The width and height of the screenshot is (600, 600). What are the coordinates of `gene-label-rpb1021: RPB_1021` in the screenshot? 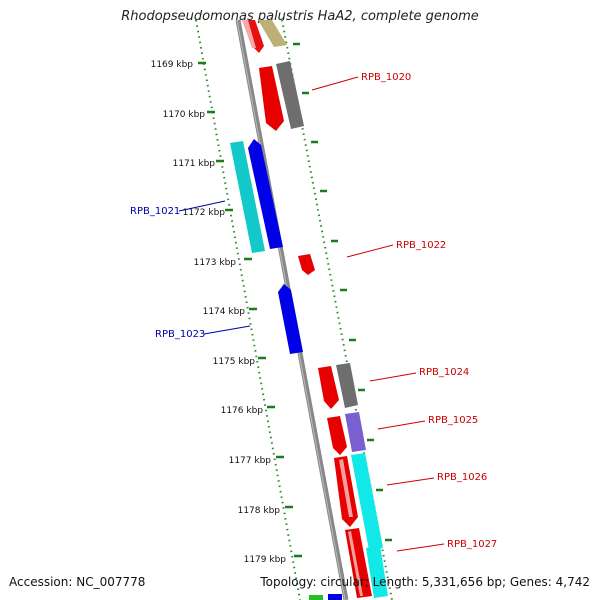 It's located at (155, 211).